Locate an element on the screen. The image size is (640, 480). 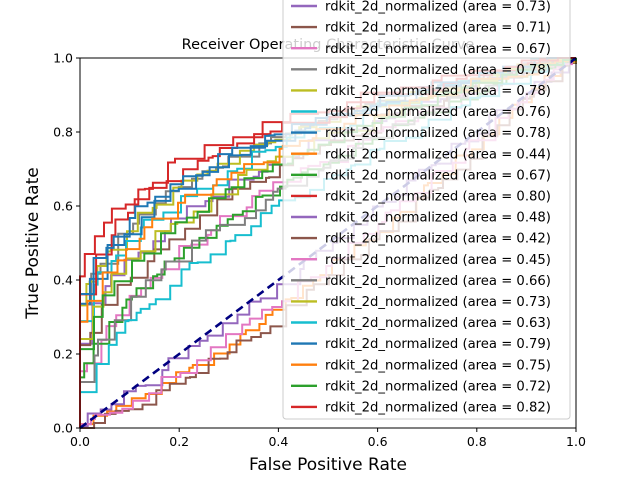
legend-entry-label: rdkit_2d_normalized (area = 0.71) is located at coordinates (438, 28).